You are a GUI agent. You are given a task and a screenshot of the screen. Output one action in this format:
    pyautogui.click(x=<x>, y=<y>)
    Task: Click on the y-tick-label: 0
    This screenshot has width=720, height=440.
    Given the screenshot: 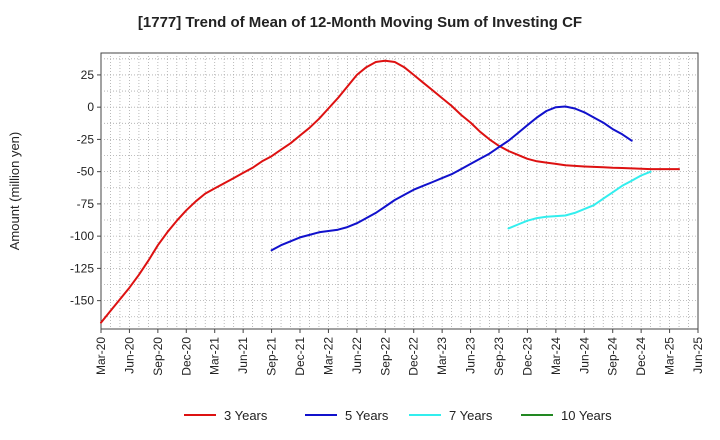 What is the action you would take?
    pyautogui.click(x=90, y=107)
    